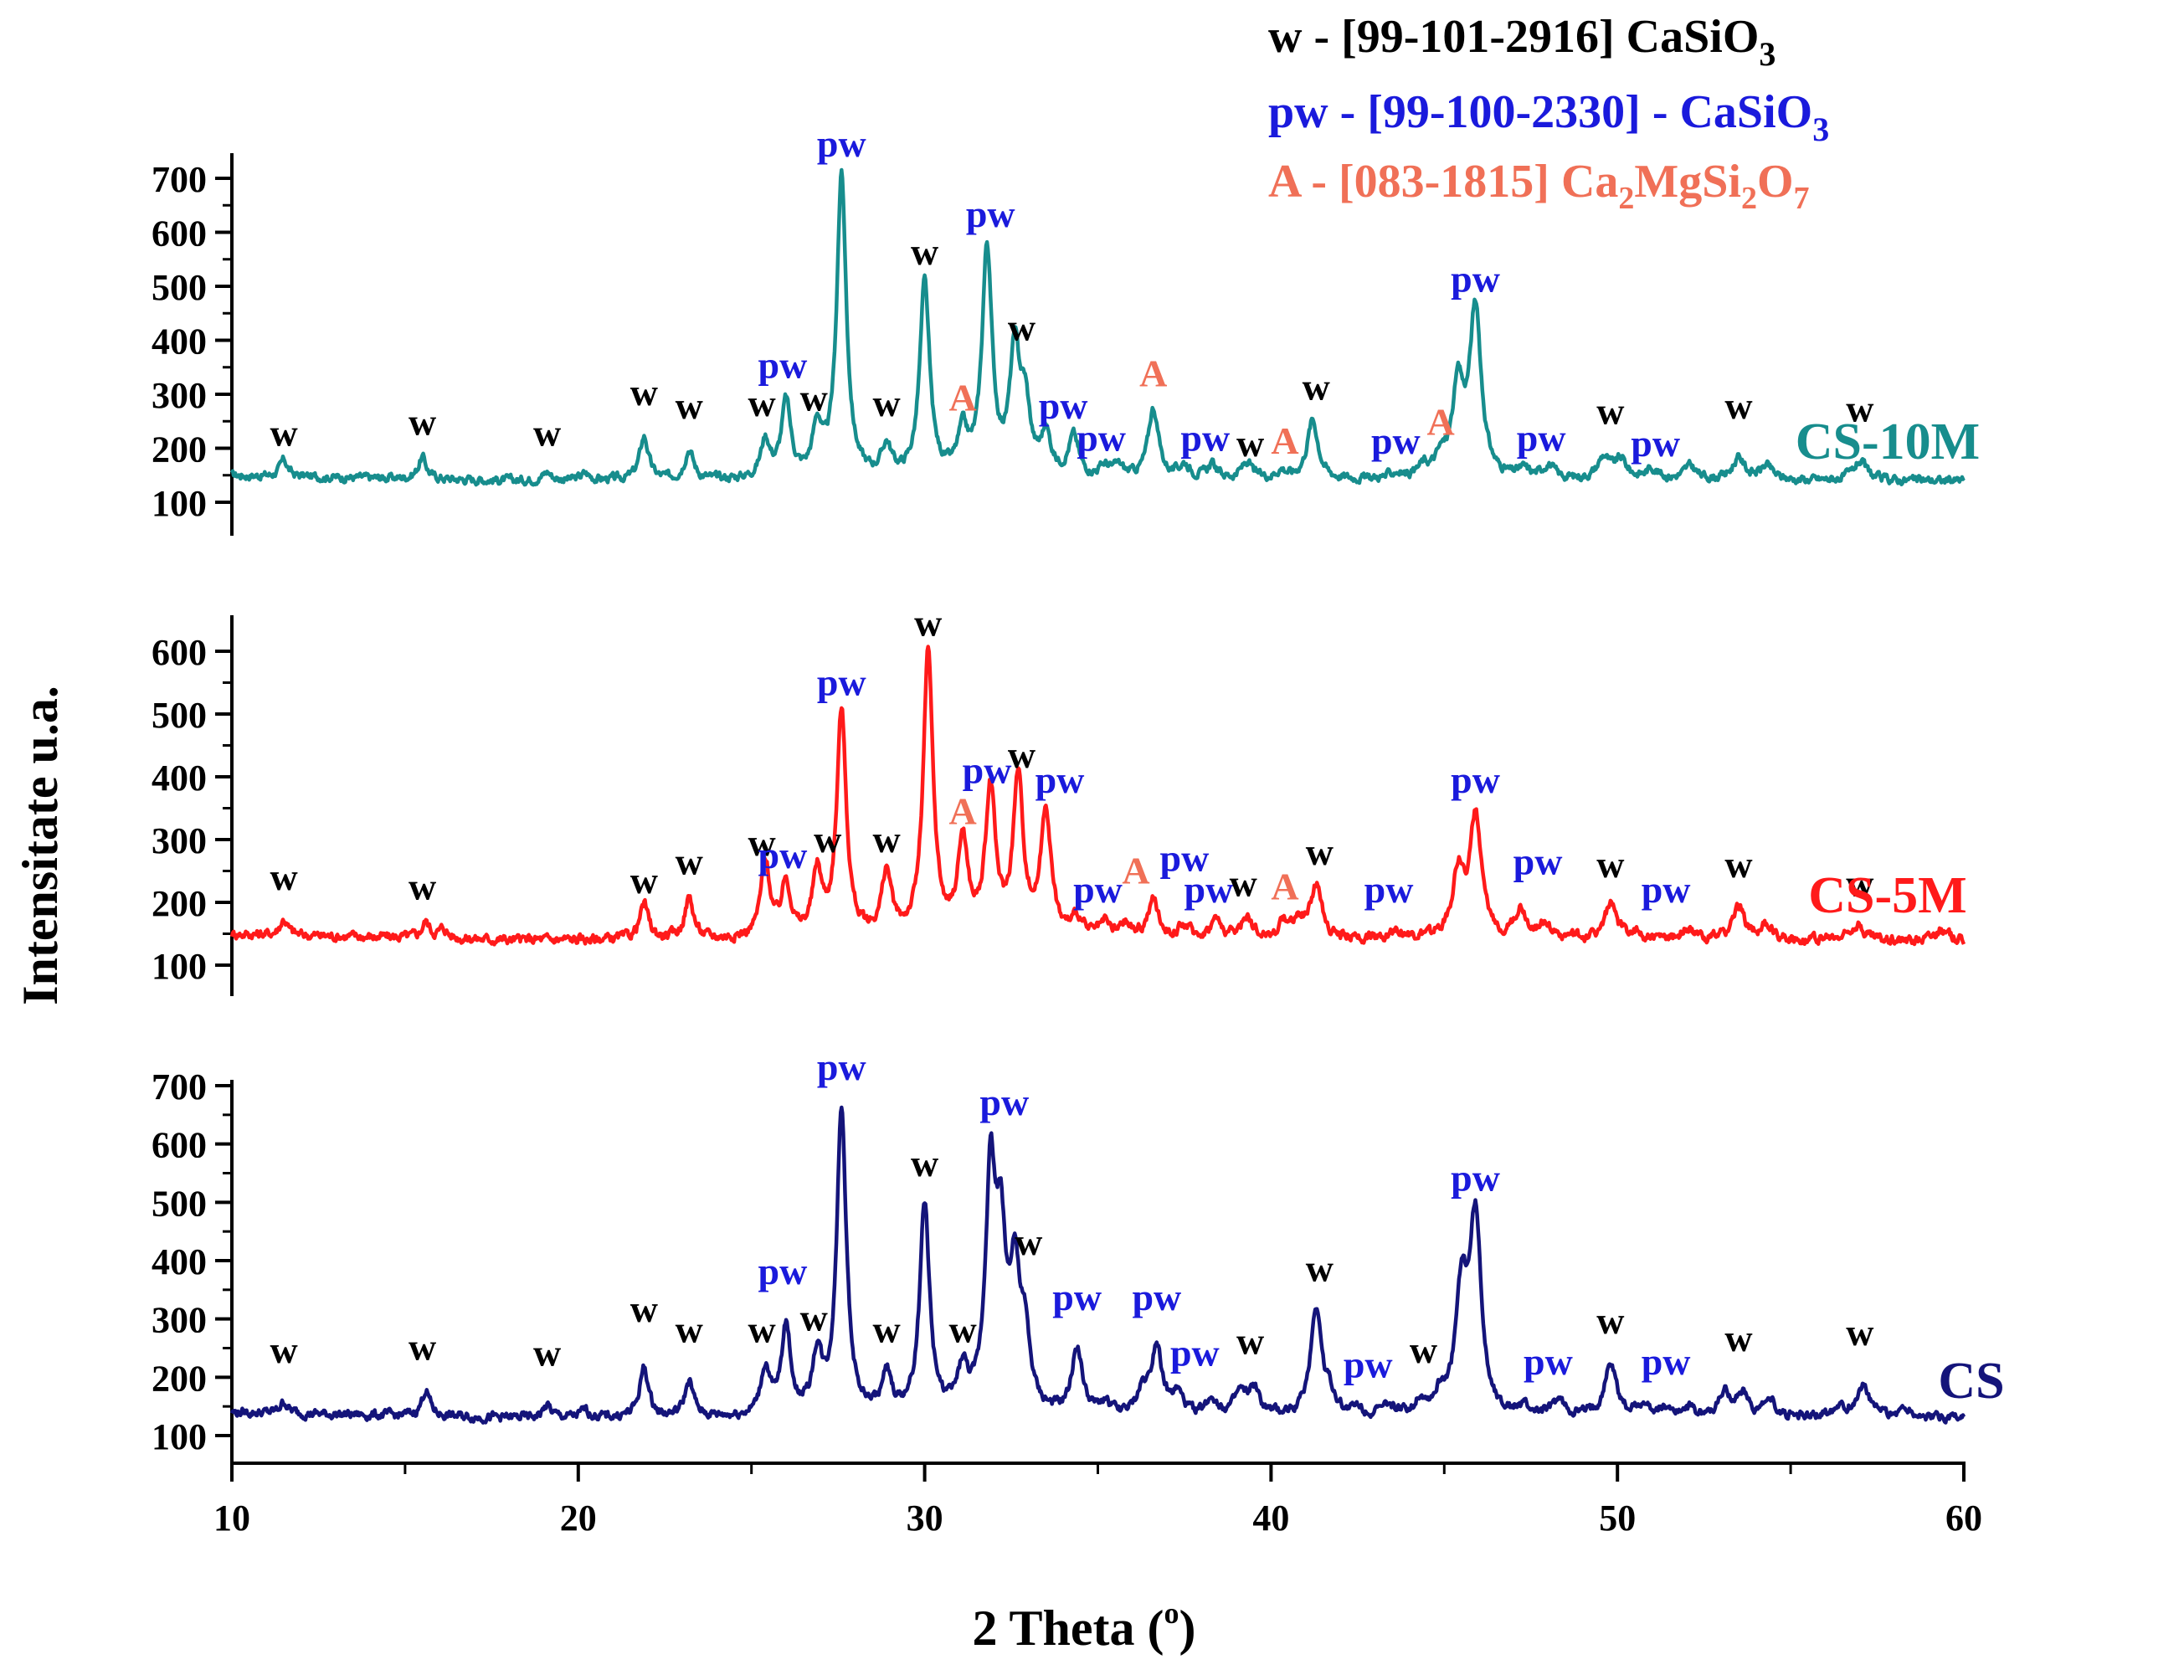 This screenshot has height=1680, width=2184. I want to click on panel-name: CS, so click(1971, 1381).